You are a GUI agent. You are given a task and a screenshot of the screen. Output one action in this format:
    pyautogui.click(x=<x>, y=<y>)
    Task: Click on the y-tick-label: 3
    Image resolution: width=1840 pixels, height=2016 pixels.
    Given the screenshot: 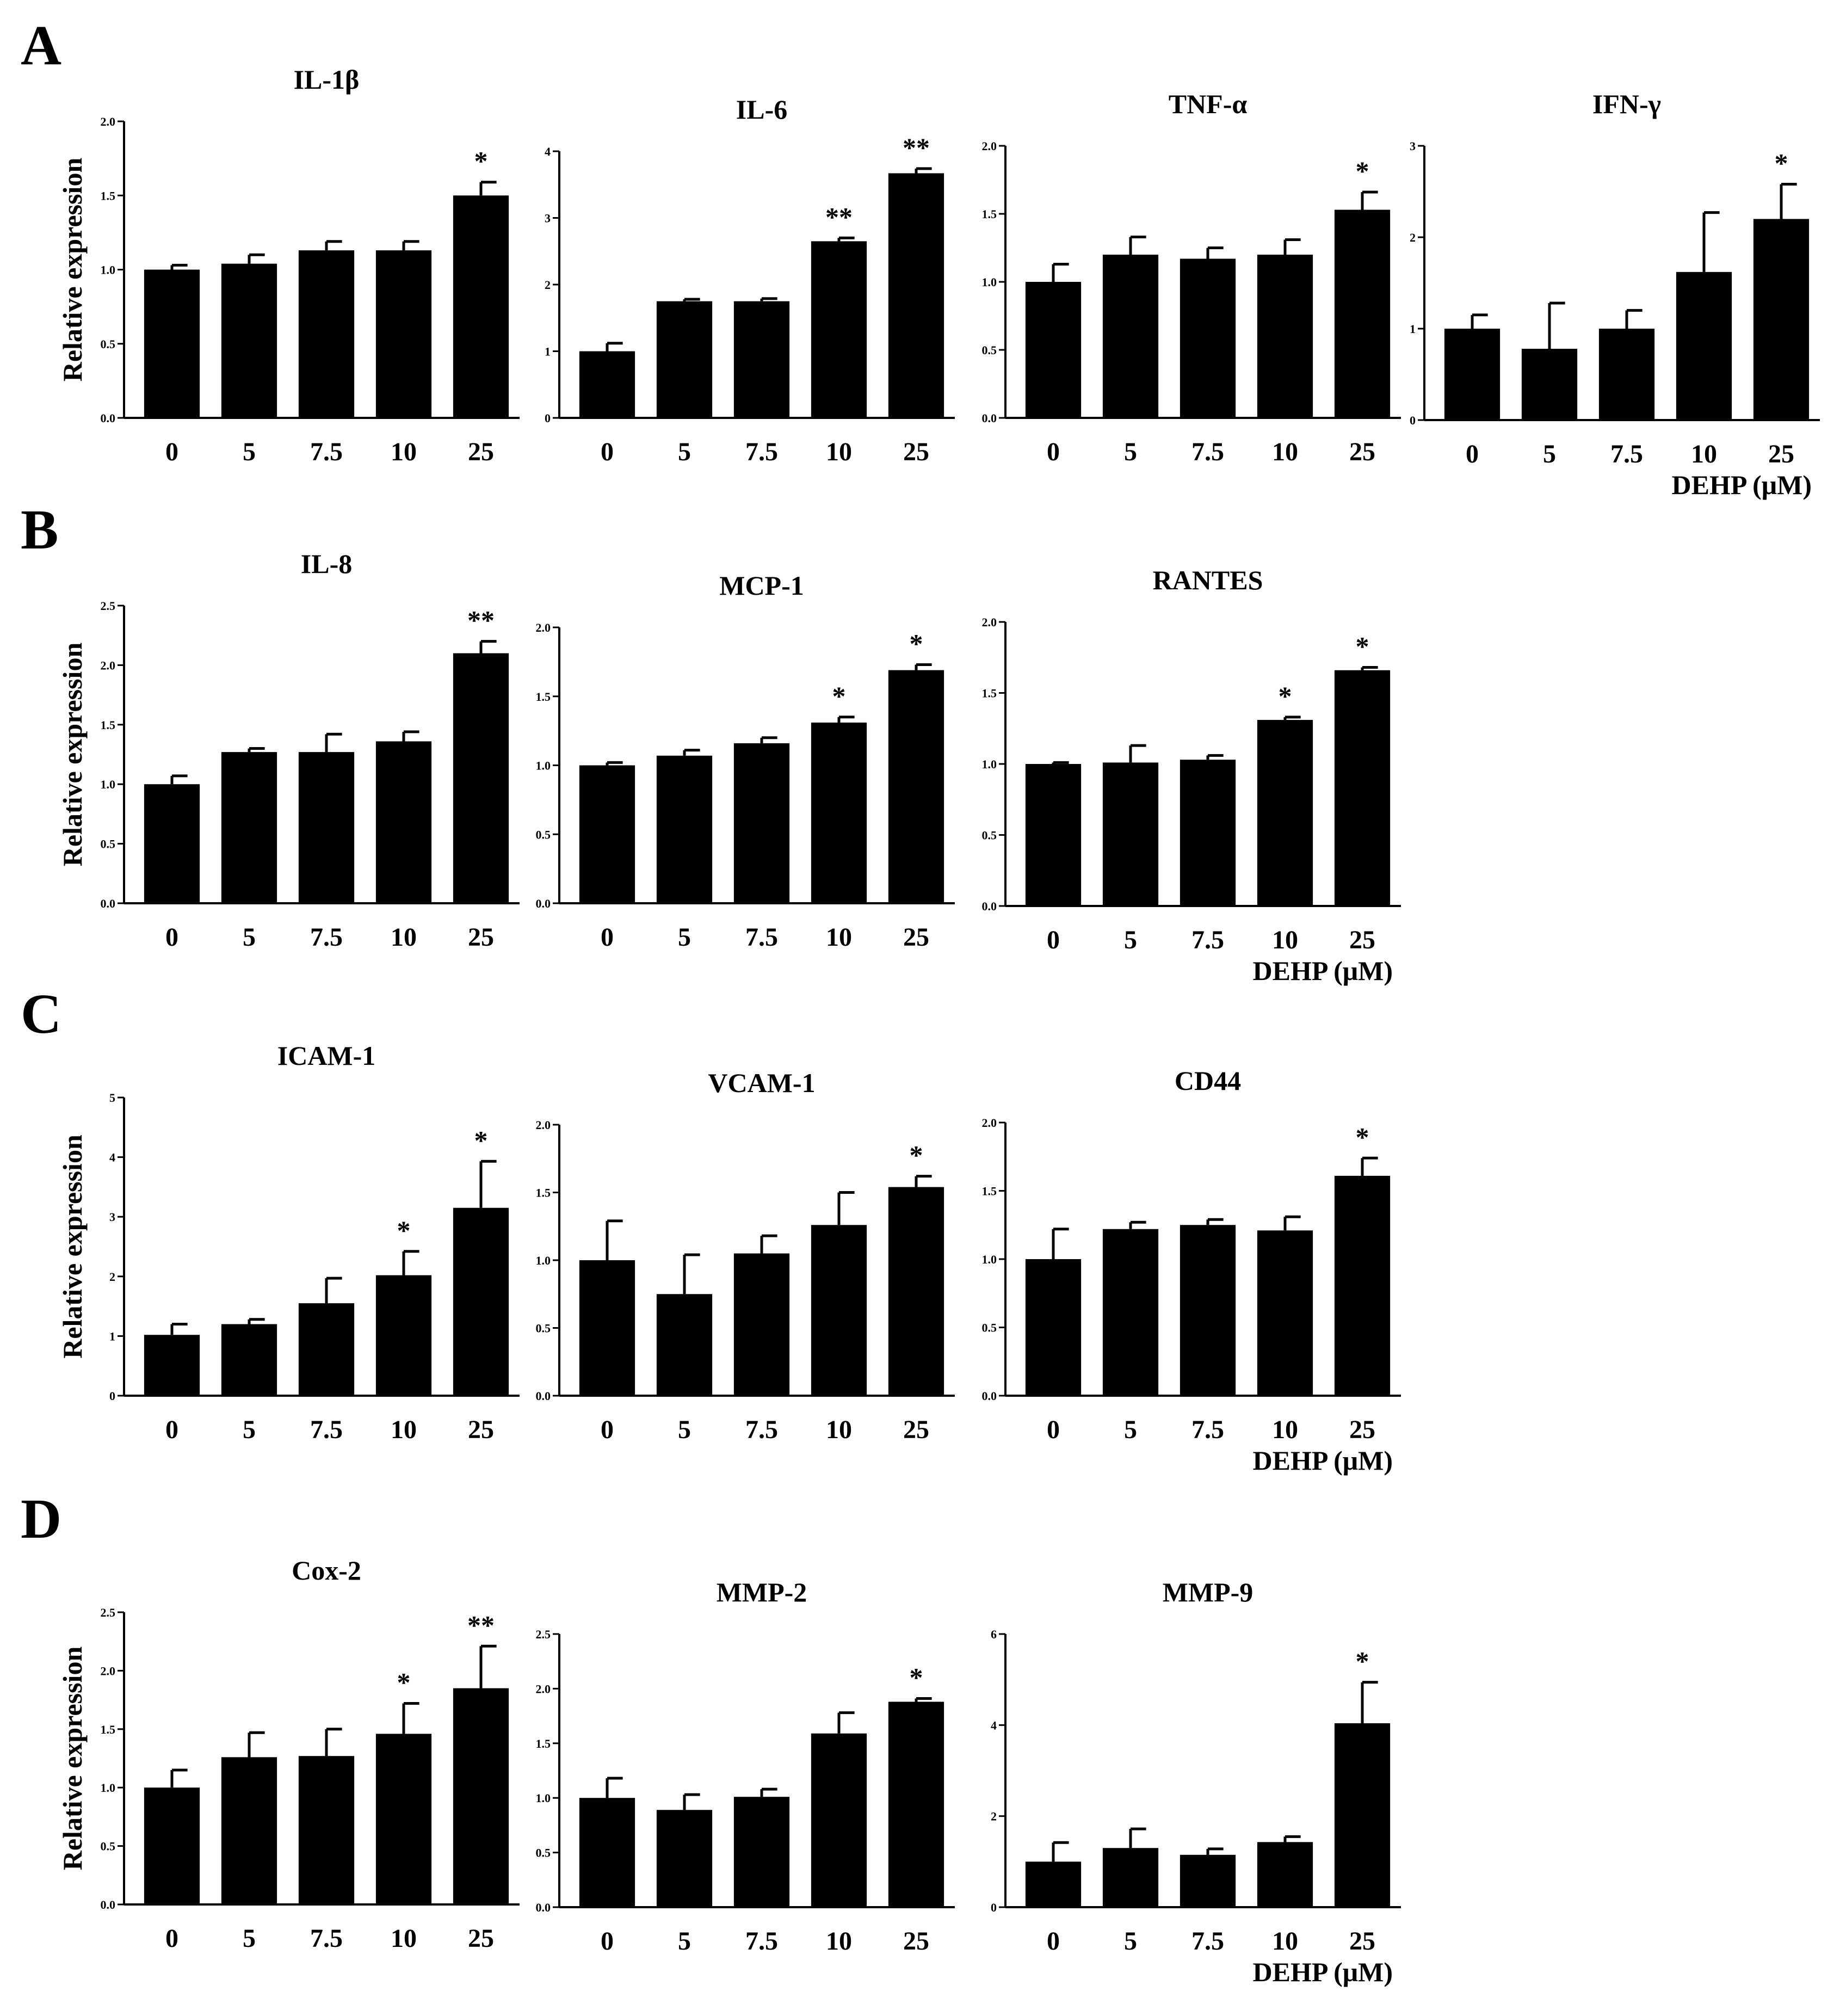 What is the action you would take?
    pyautogui.click(x=548, y=218)
    